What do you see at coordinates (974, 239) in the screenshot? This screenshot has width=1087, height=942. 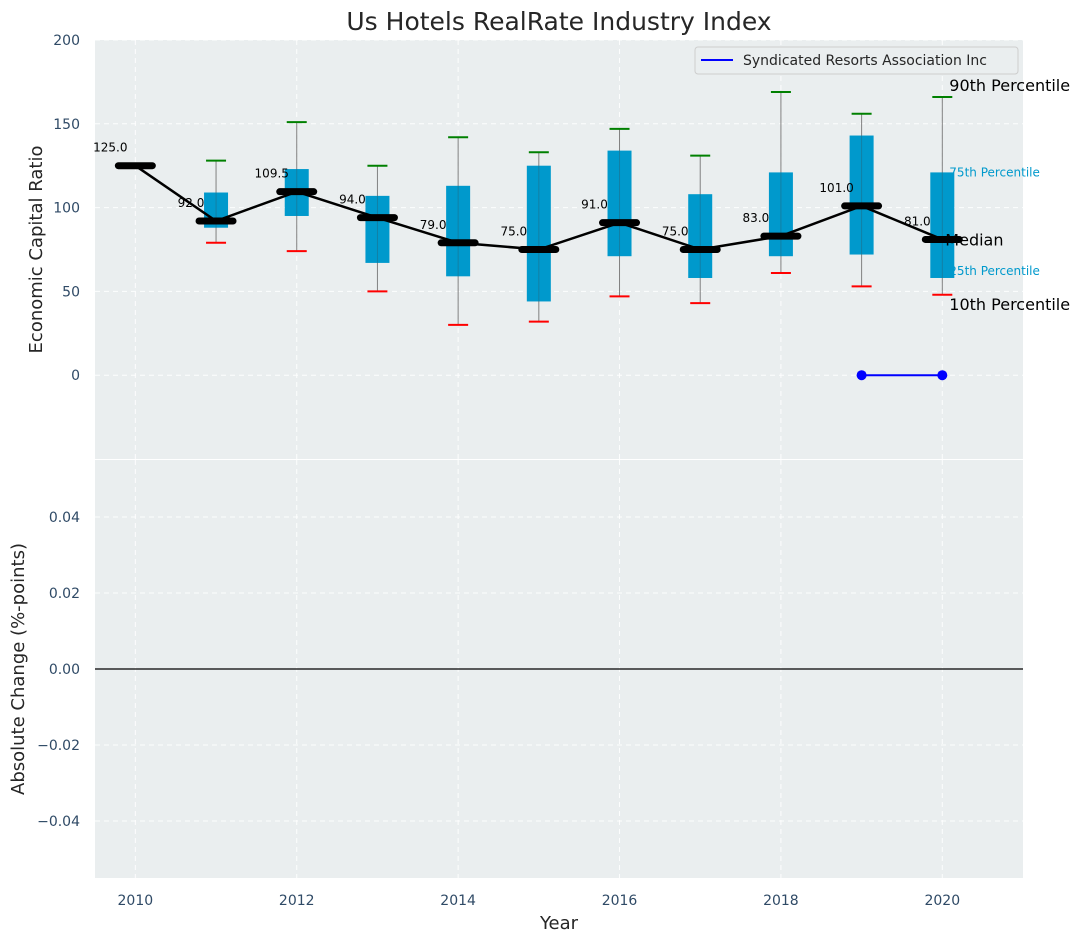 I see `median-annotation: Median` at bounding box center [974, 239].